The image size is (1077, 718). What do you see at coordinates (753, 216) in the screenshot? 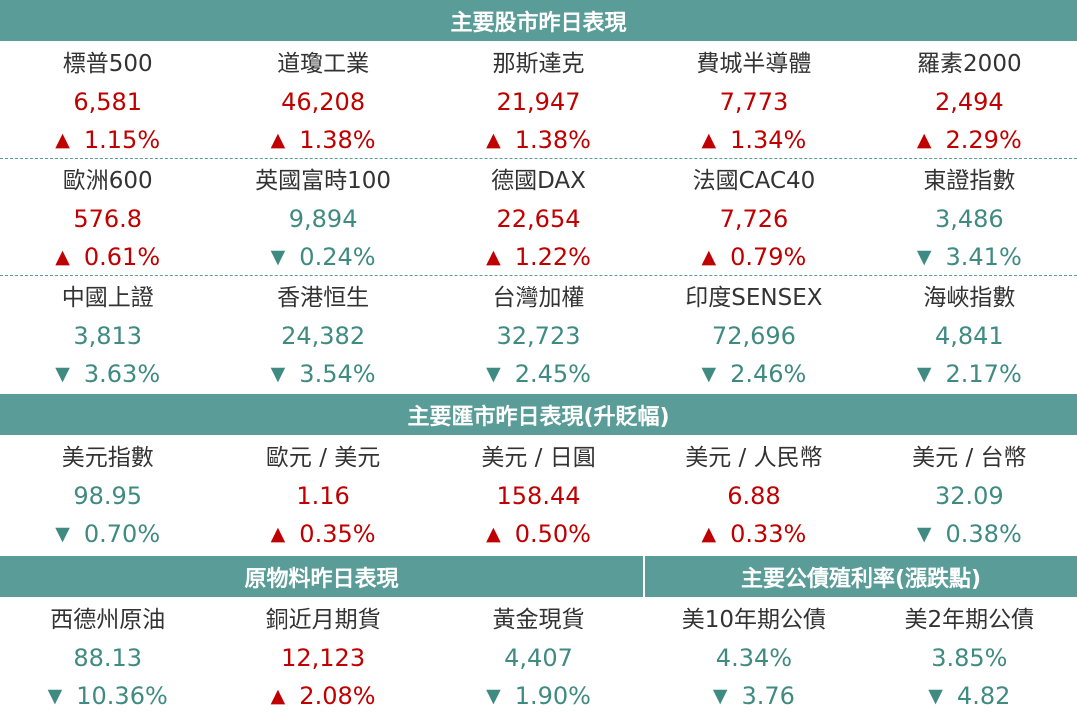
I see `market-cell: 法國CAC40 7,726 ▲ 0.79%` at bounding box center [753, 216].